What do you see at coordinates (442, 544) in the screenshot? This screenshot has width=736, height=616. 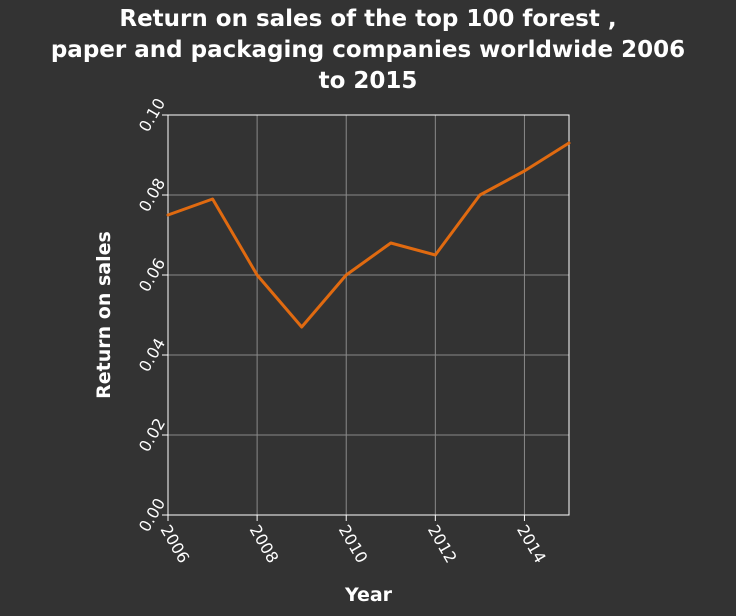 I see `x-tick-label: 2012` at bounding box center [442, 544].